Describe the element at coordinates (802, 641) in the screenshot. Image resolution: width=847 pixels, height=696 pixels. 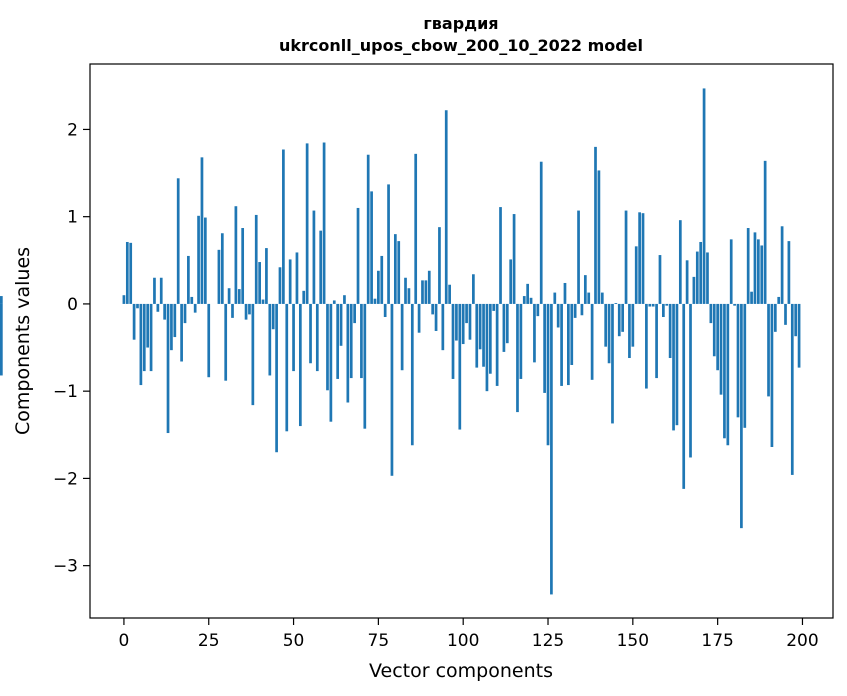
I see `x-tick-label: 200` at that location.